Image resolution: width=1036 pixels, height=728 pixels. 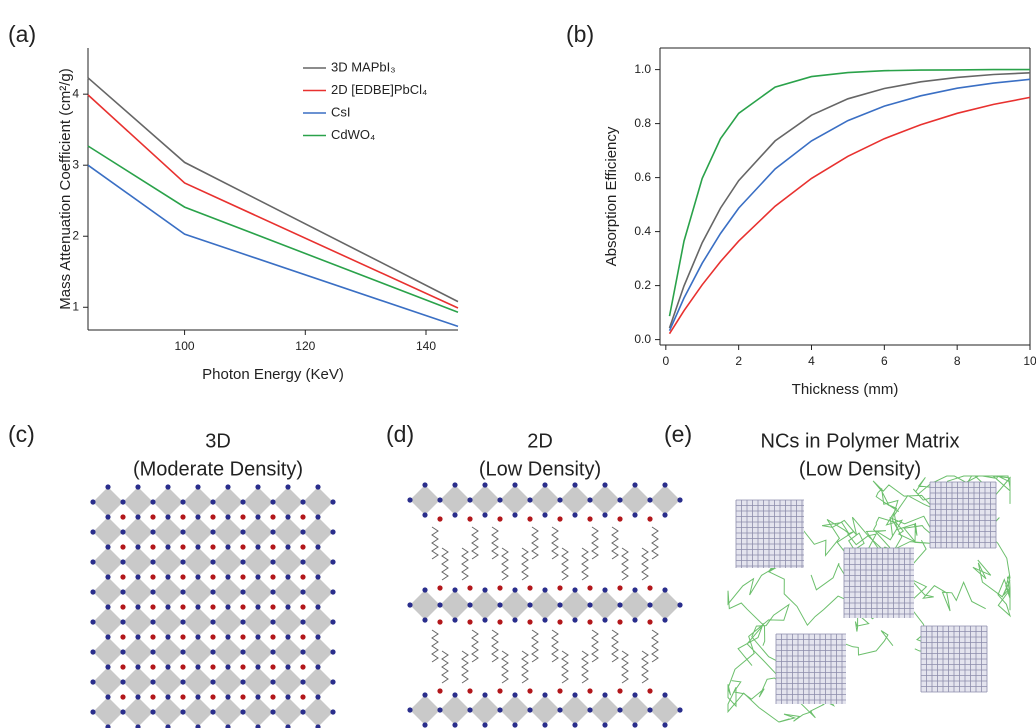 What do you see at coordinates (770, 663) in the screenshot?
I see `polymer-chain` at bounding box center [770, 663].